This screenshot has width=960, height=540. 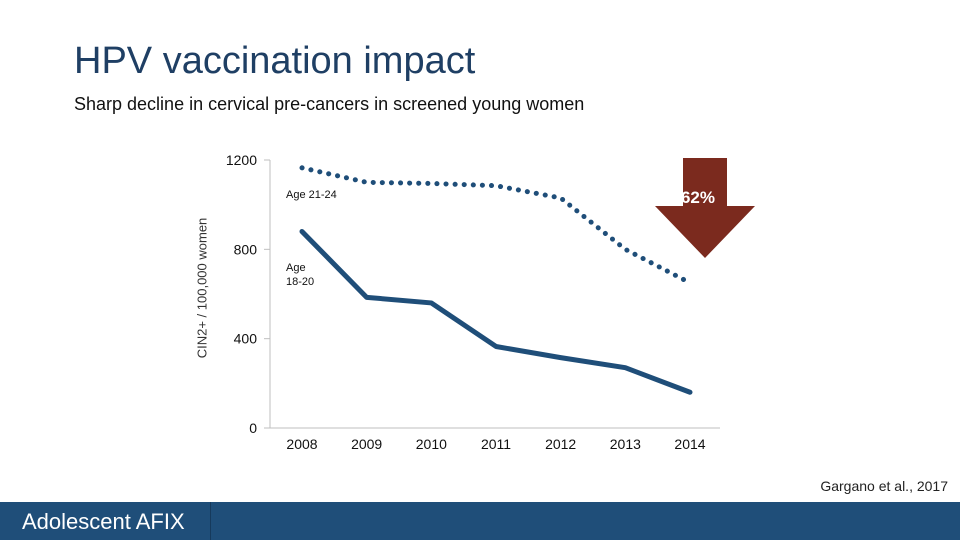 What do you see at coordinates (366, 444) in the screenshot?
I see `x-tick-label: 2009` at bounding box center [366, 444].